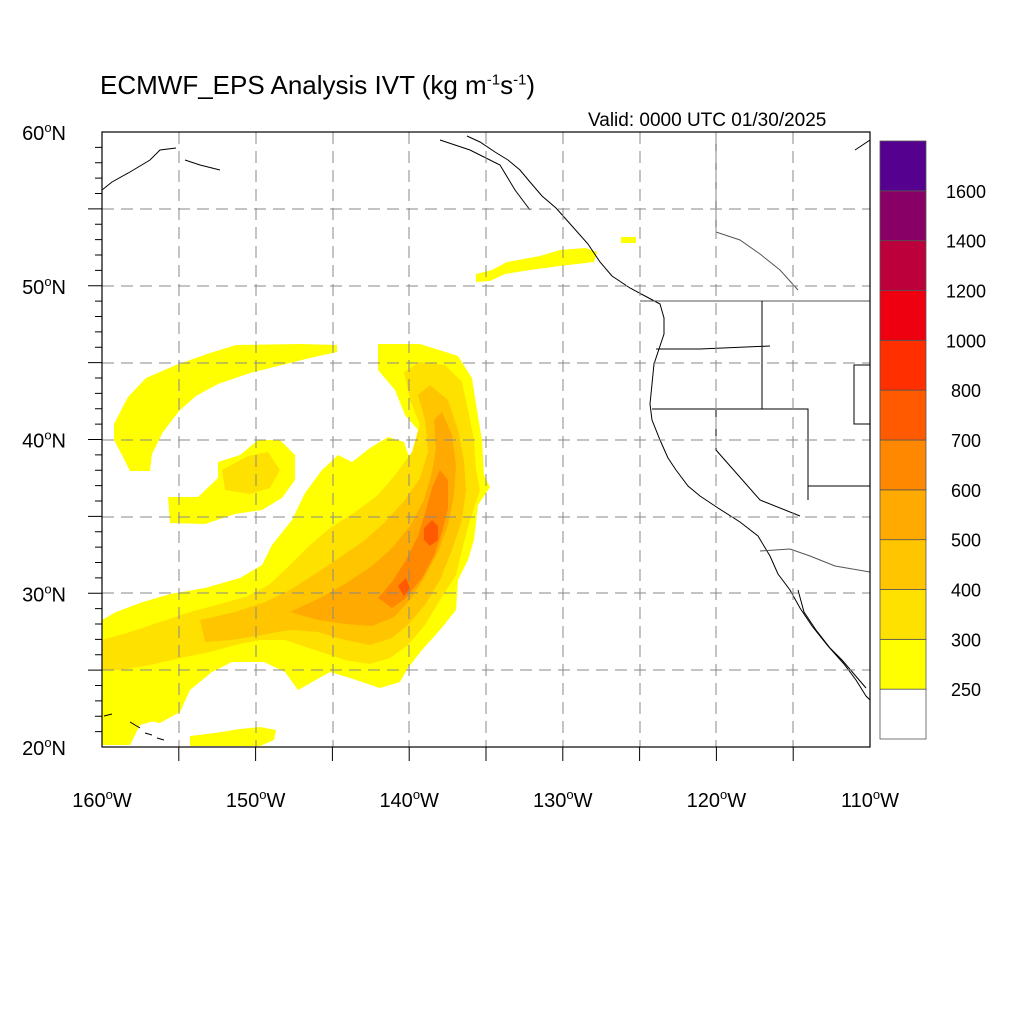  What do you see at coordinates (256, 799) in the screenshot?
I see `lon-label: 150oW` at bounding box center [256, 799].